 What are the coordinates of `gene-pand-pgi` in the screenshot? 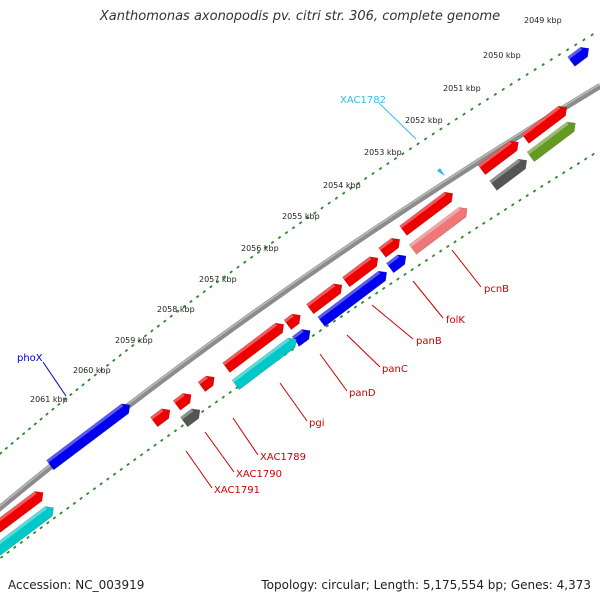 It's located at (265, 362).